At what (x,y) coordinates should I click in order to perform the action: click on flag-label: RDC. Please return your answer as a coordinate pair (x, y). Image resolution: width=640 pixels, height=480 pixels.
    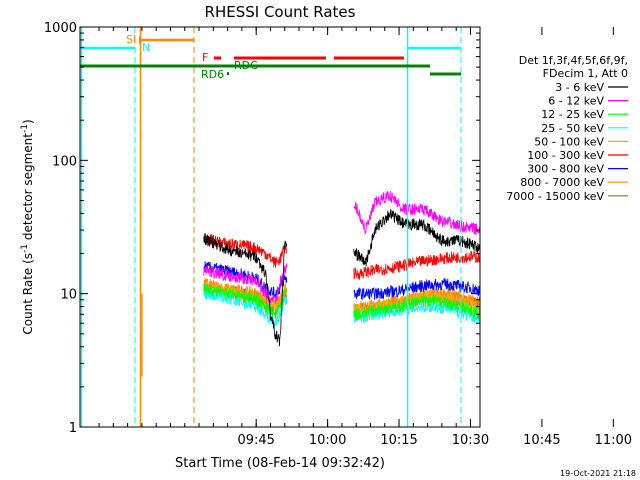
    Looking at the image, I should click on (246, 65).